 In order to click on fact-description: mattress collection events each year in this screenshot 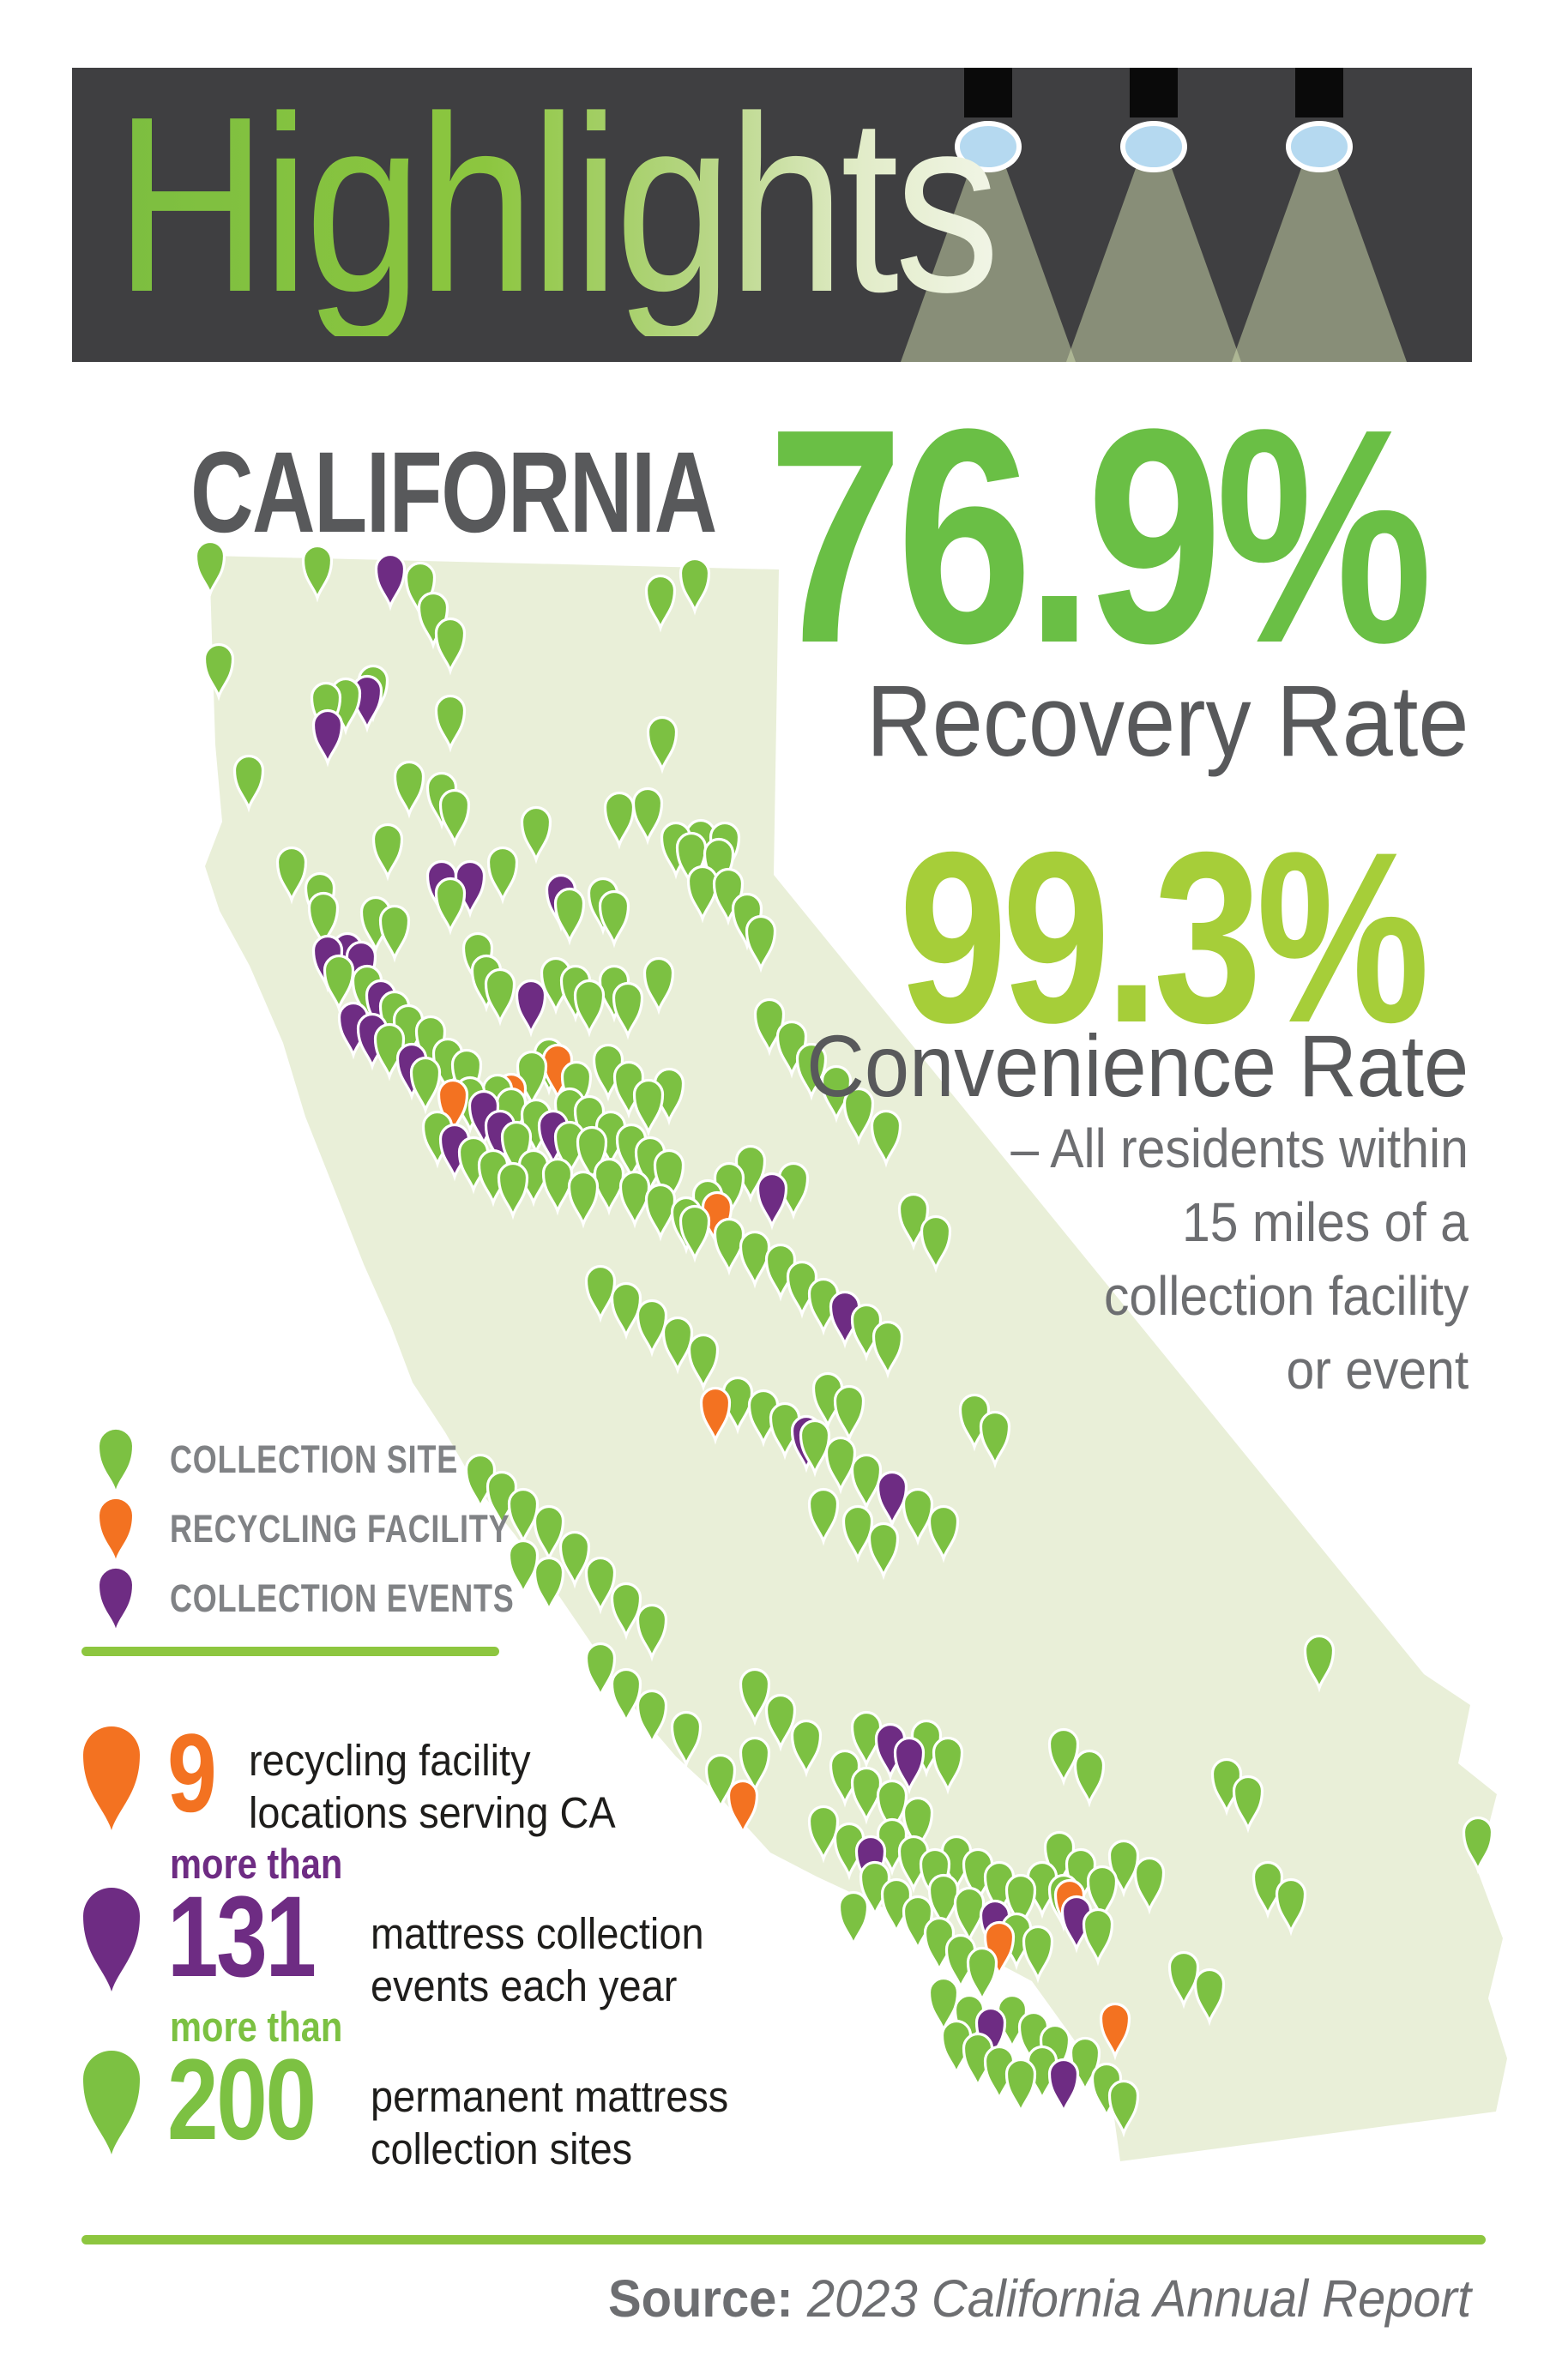, I will do `click(537, 1959)`.